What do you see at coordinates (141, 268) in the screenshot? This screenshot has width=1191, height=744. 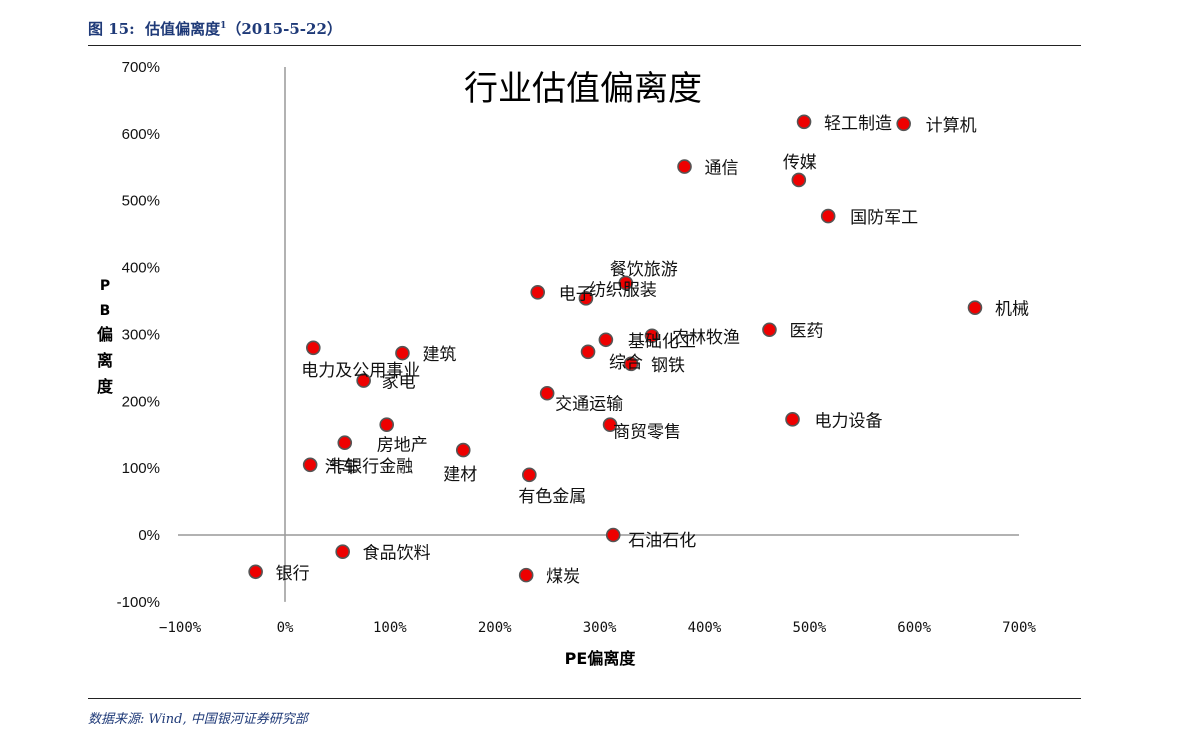 I see `y-tick-label: 400%` at bounding box center [141, 268].